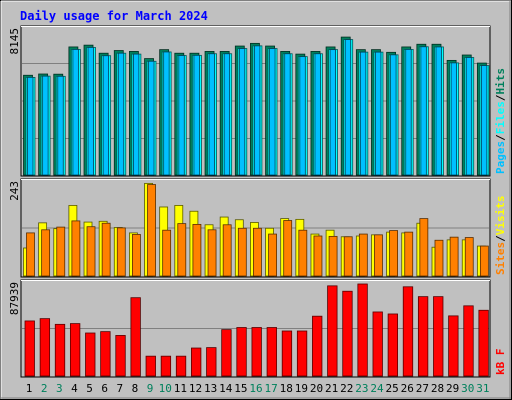 The width and height of the screenshot is (512, 400). Describe the element at coordinates (89, 388) in the screenshot. I see `day-label: 5` at that location.